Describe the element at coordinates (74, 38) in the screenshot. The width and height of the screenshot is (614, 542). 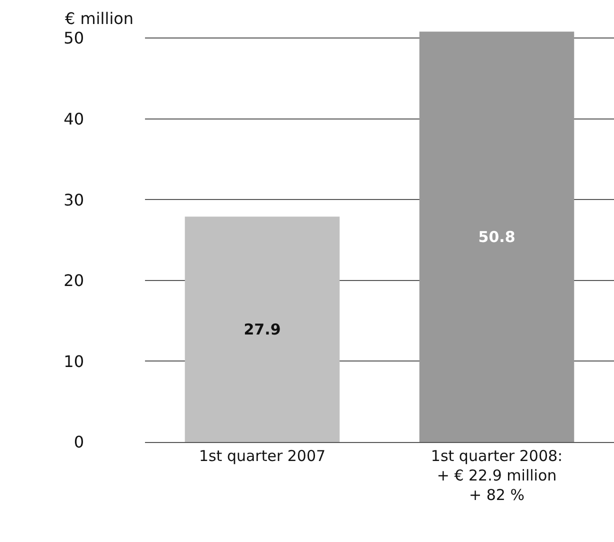
I see `y-tick-label: 50` at that location.